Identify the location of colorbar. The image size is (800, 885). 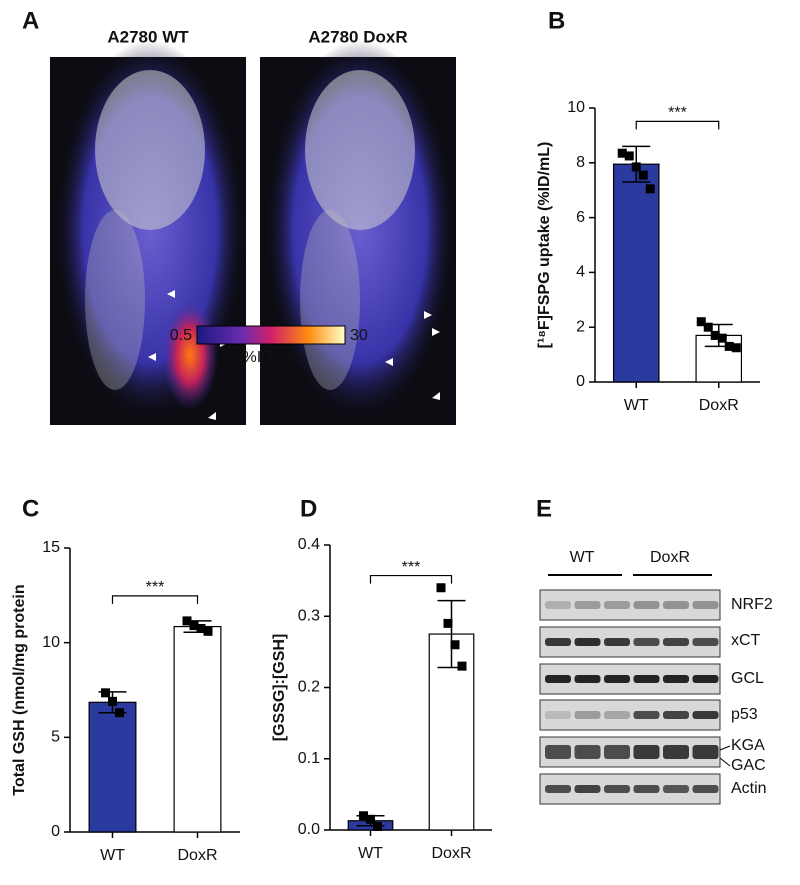
(271, 335).